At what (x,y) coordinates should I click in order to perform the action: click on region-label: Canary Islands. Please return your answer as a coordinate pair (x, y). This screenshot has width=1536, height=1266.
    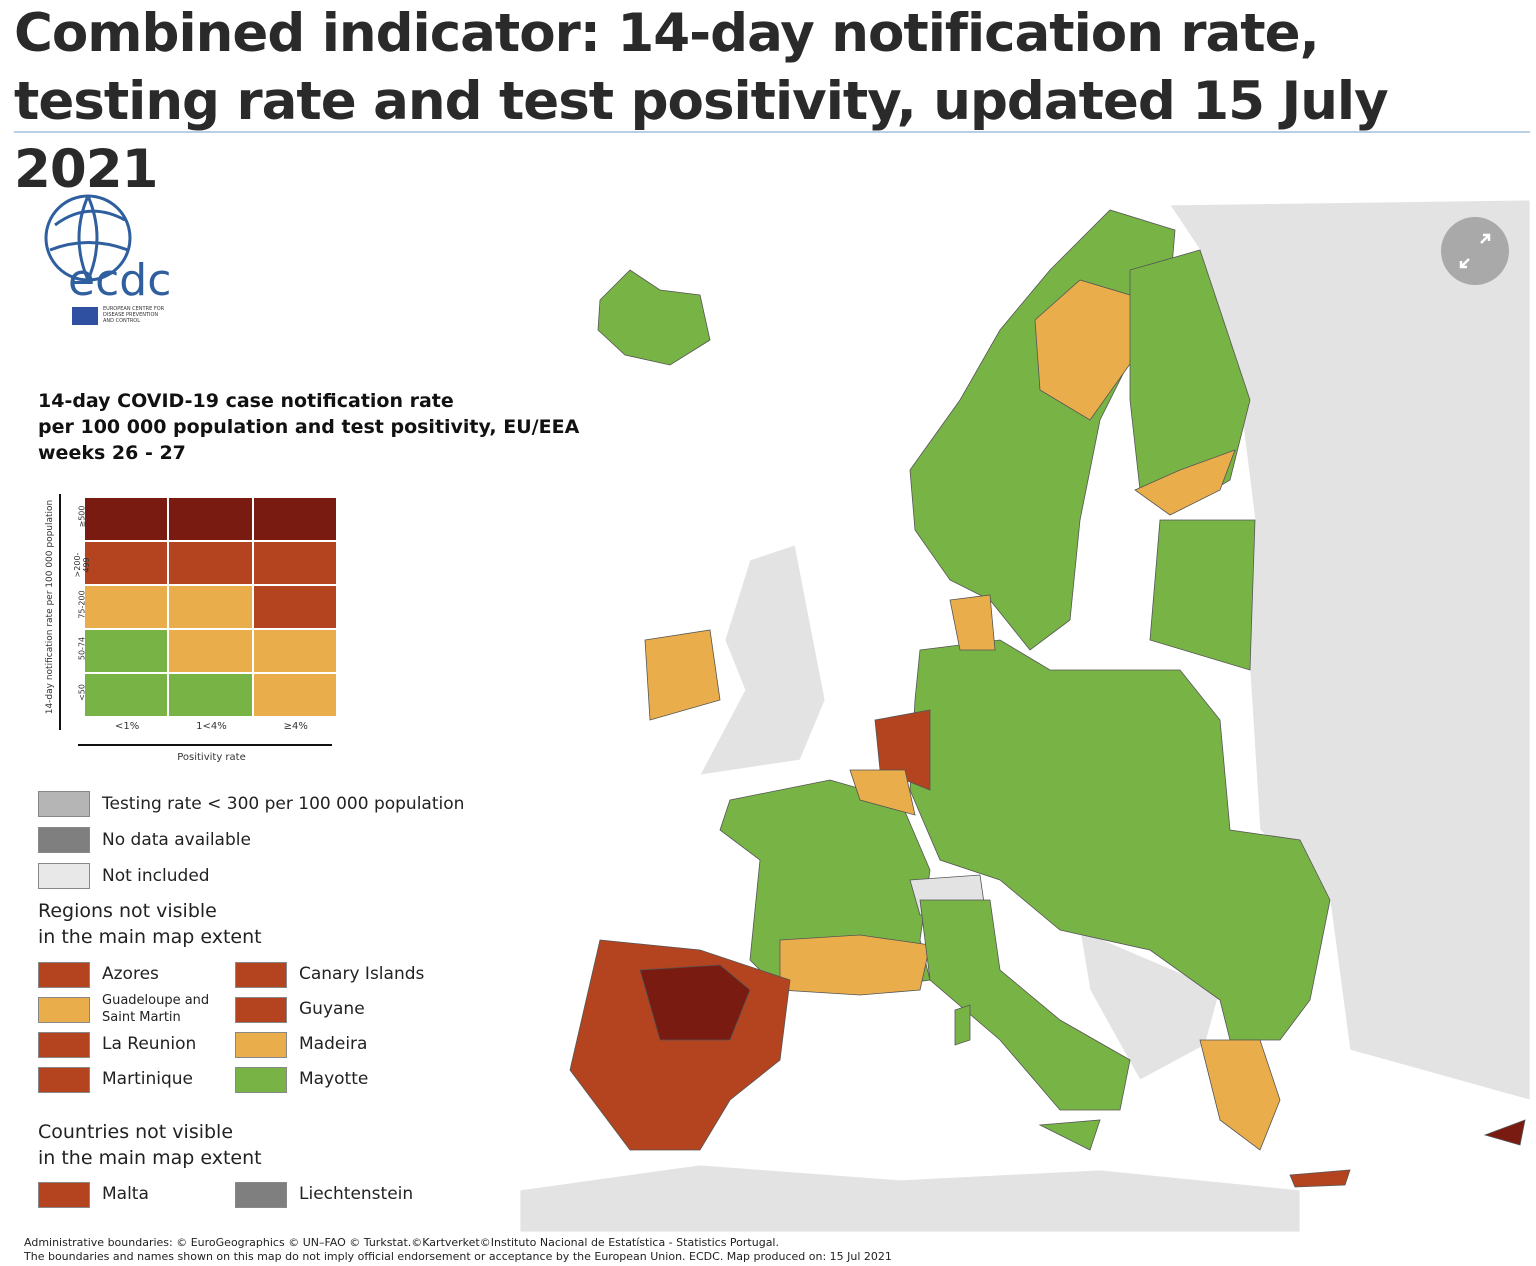
    Looking at the image, I should click on (362, 974).